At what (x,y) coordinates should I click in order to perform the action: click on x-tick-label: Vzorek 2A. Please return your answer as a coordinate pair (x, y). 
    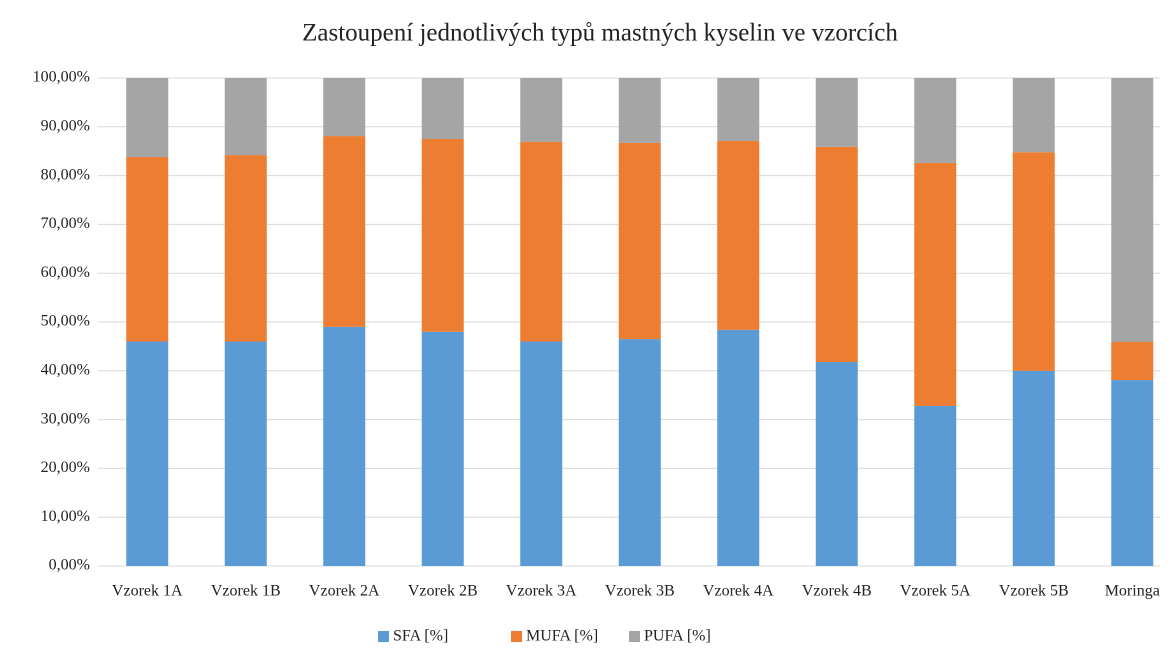
    Looking at the image, I should click on (344, 591).